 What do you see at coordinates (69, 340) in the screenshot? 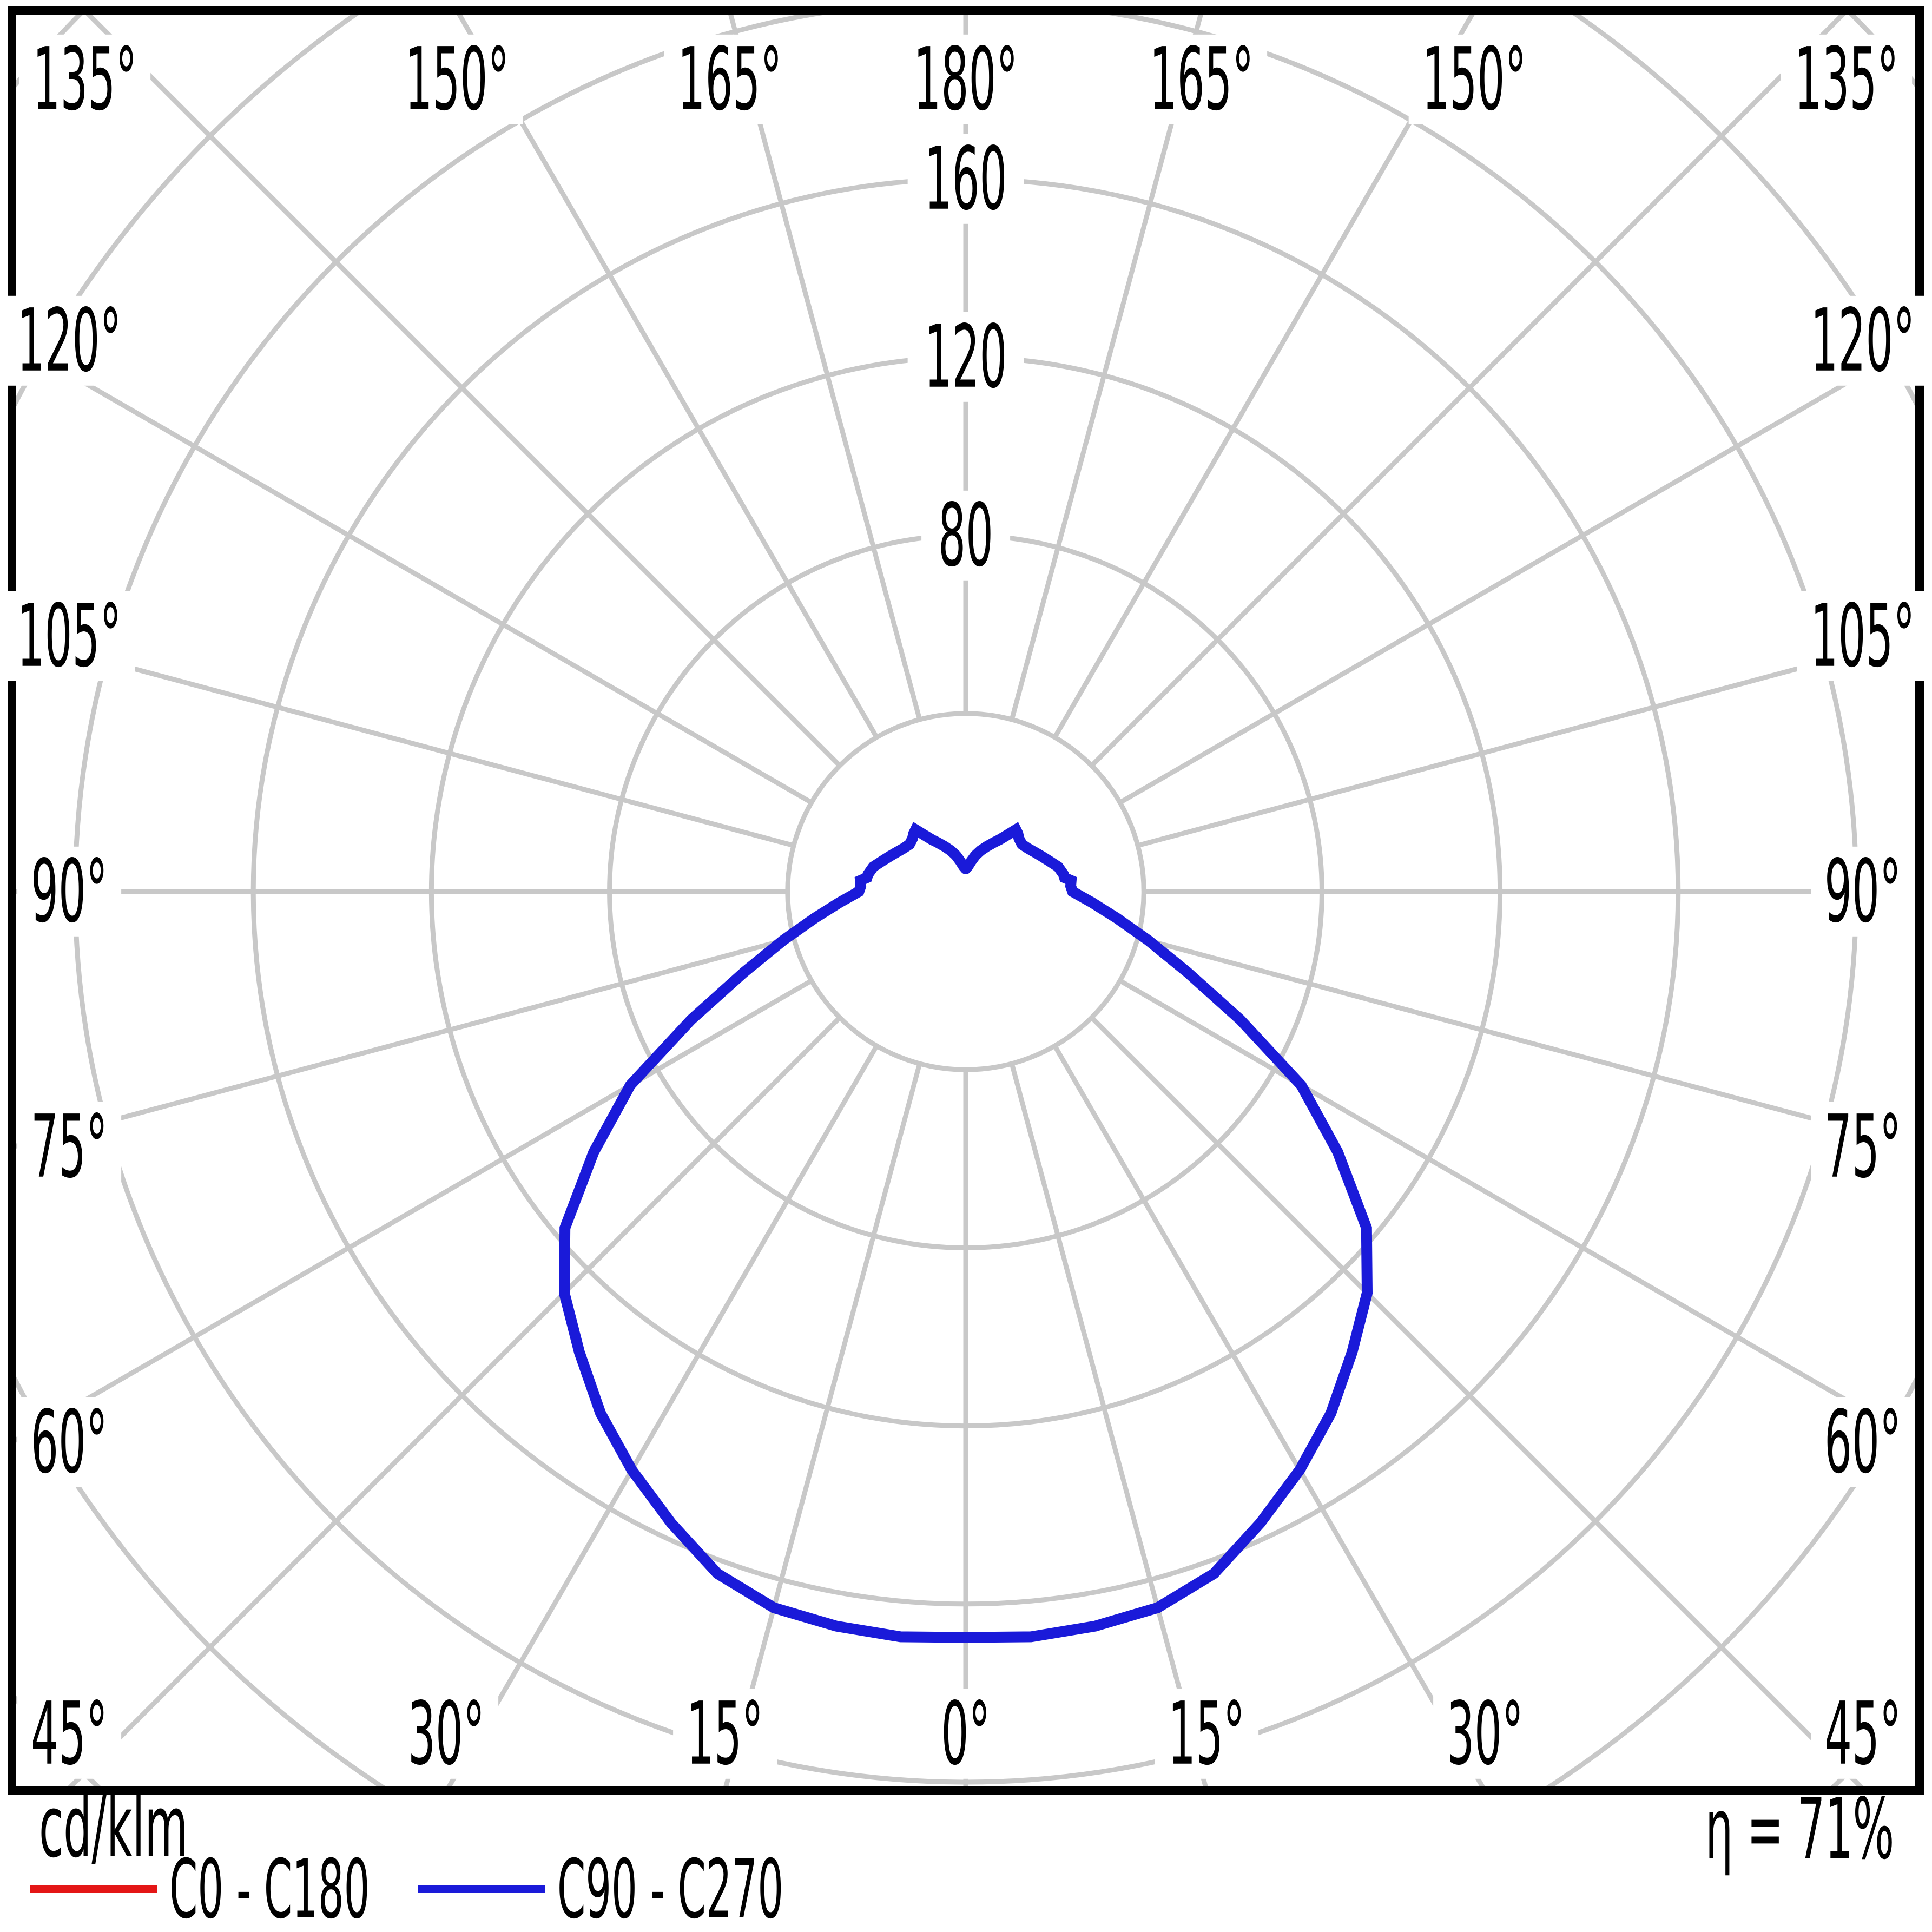
I see `angle-label-120-left: 120°` at bounding box center [69, 340].